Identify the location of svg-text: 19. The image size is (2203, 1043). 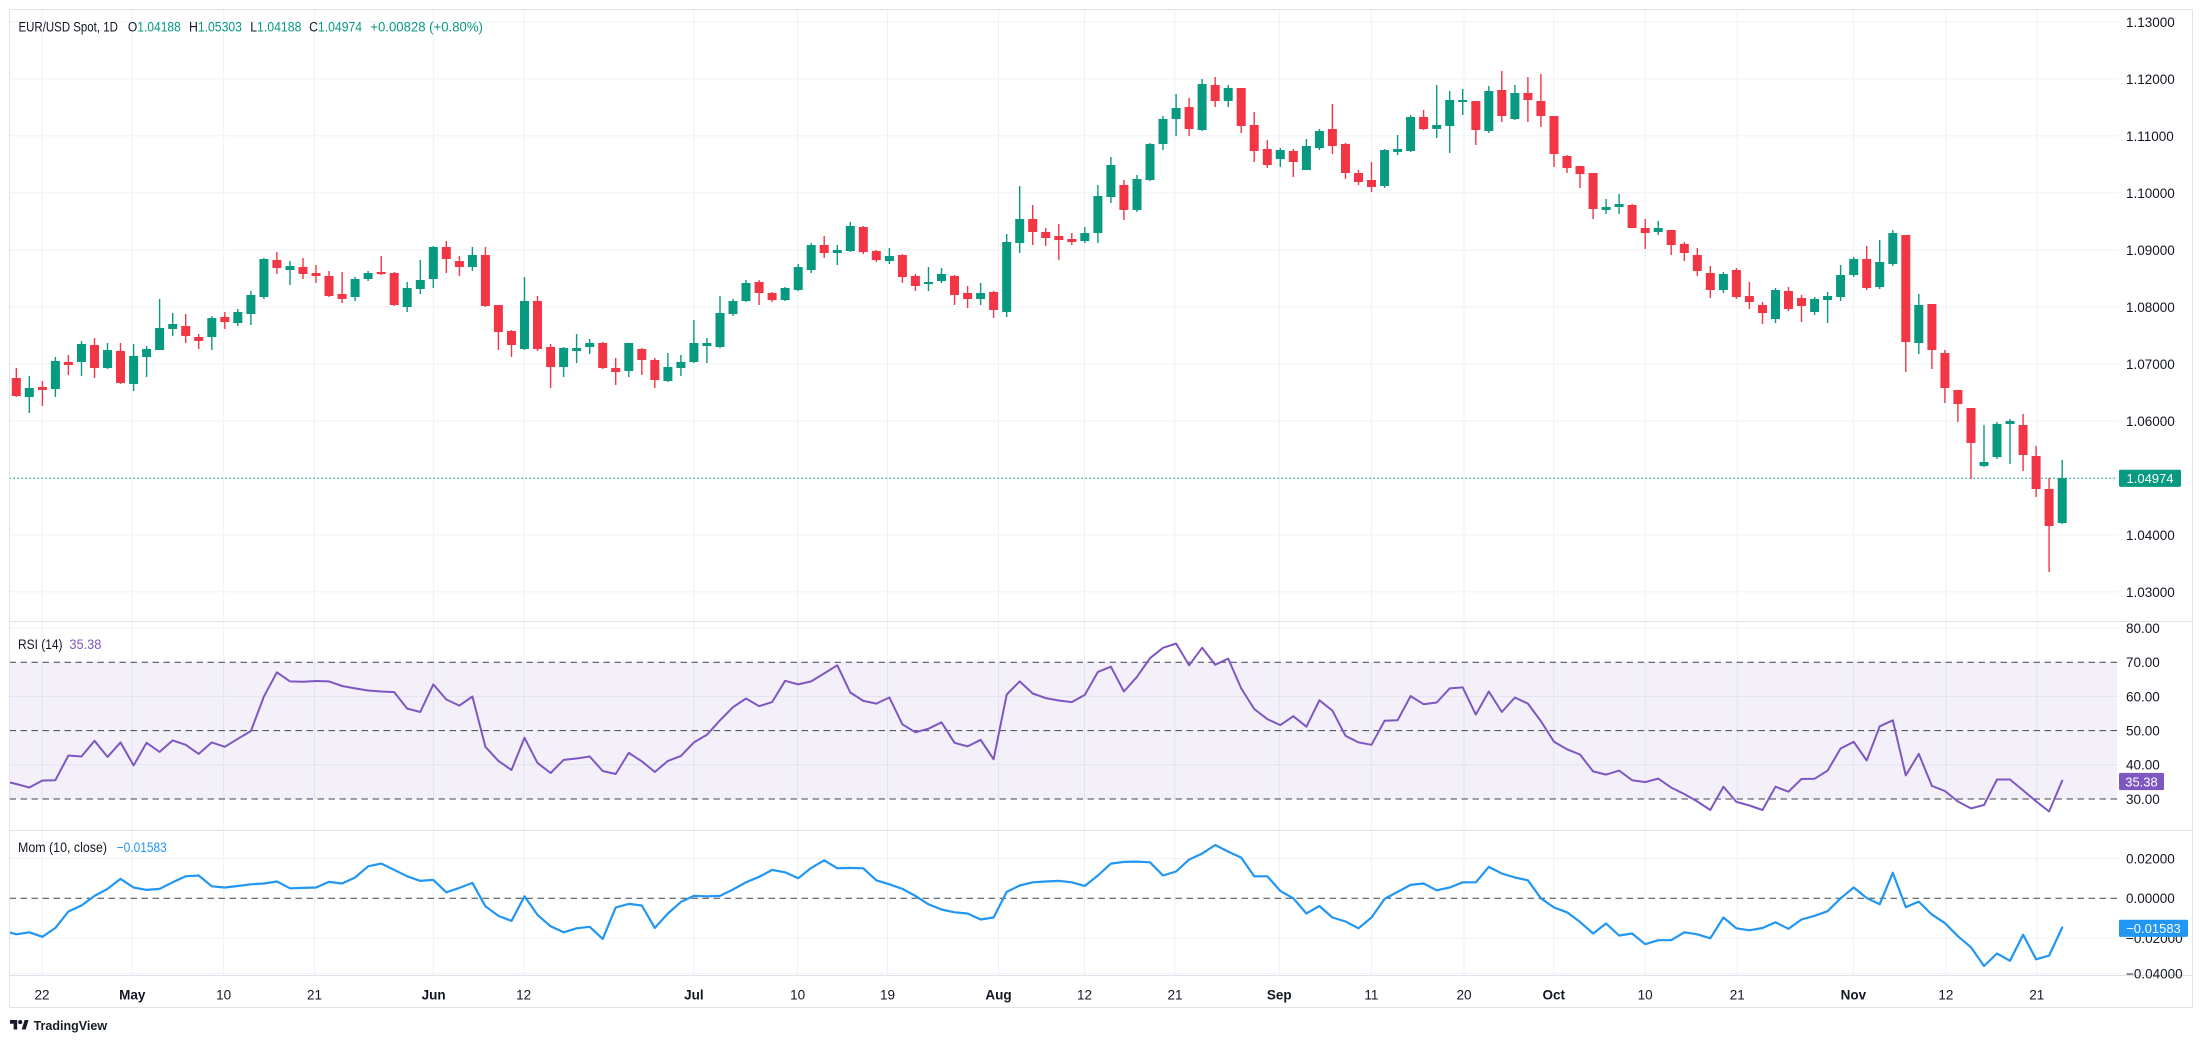
(887, 994).